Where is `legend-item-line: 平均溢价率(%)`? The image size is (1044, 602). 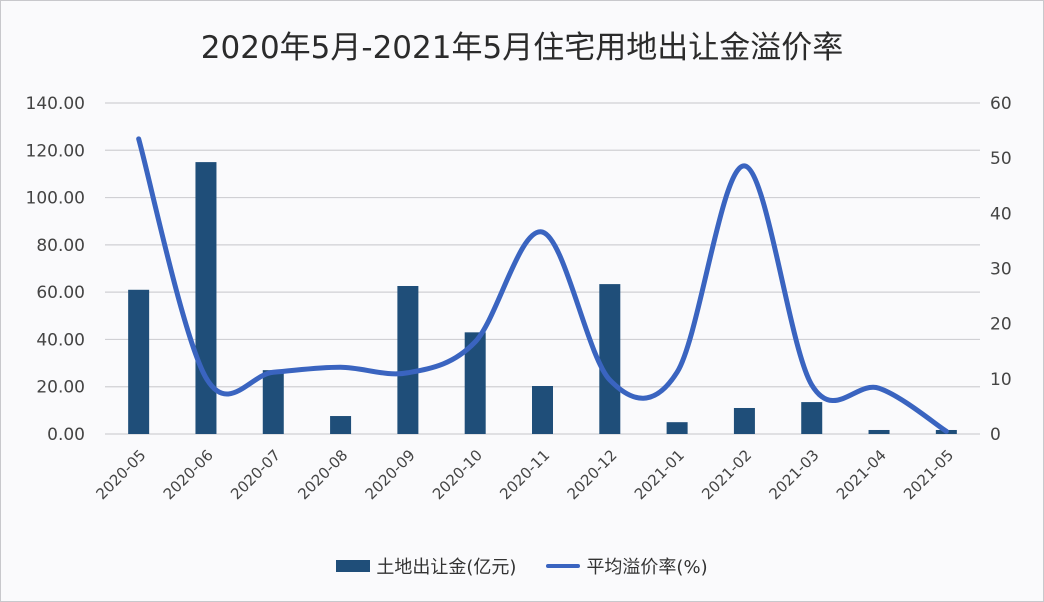
legend-item-line: 平均溢价率(%) is located at coordinates (627, 566).